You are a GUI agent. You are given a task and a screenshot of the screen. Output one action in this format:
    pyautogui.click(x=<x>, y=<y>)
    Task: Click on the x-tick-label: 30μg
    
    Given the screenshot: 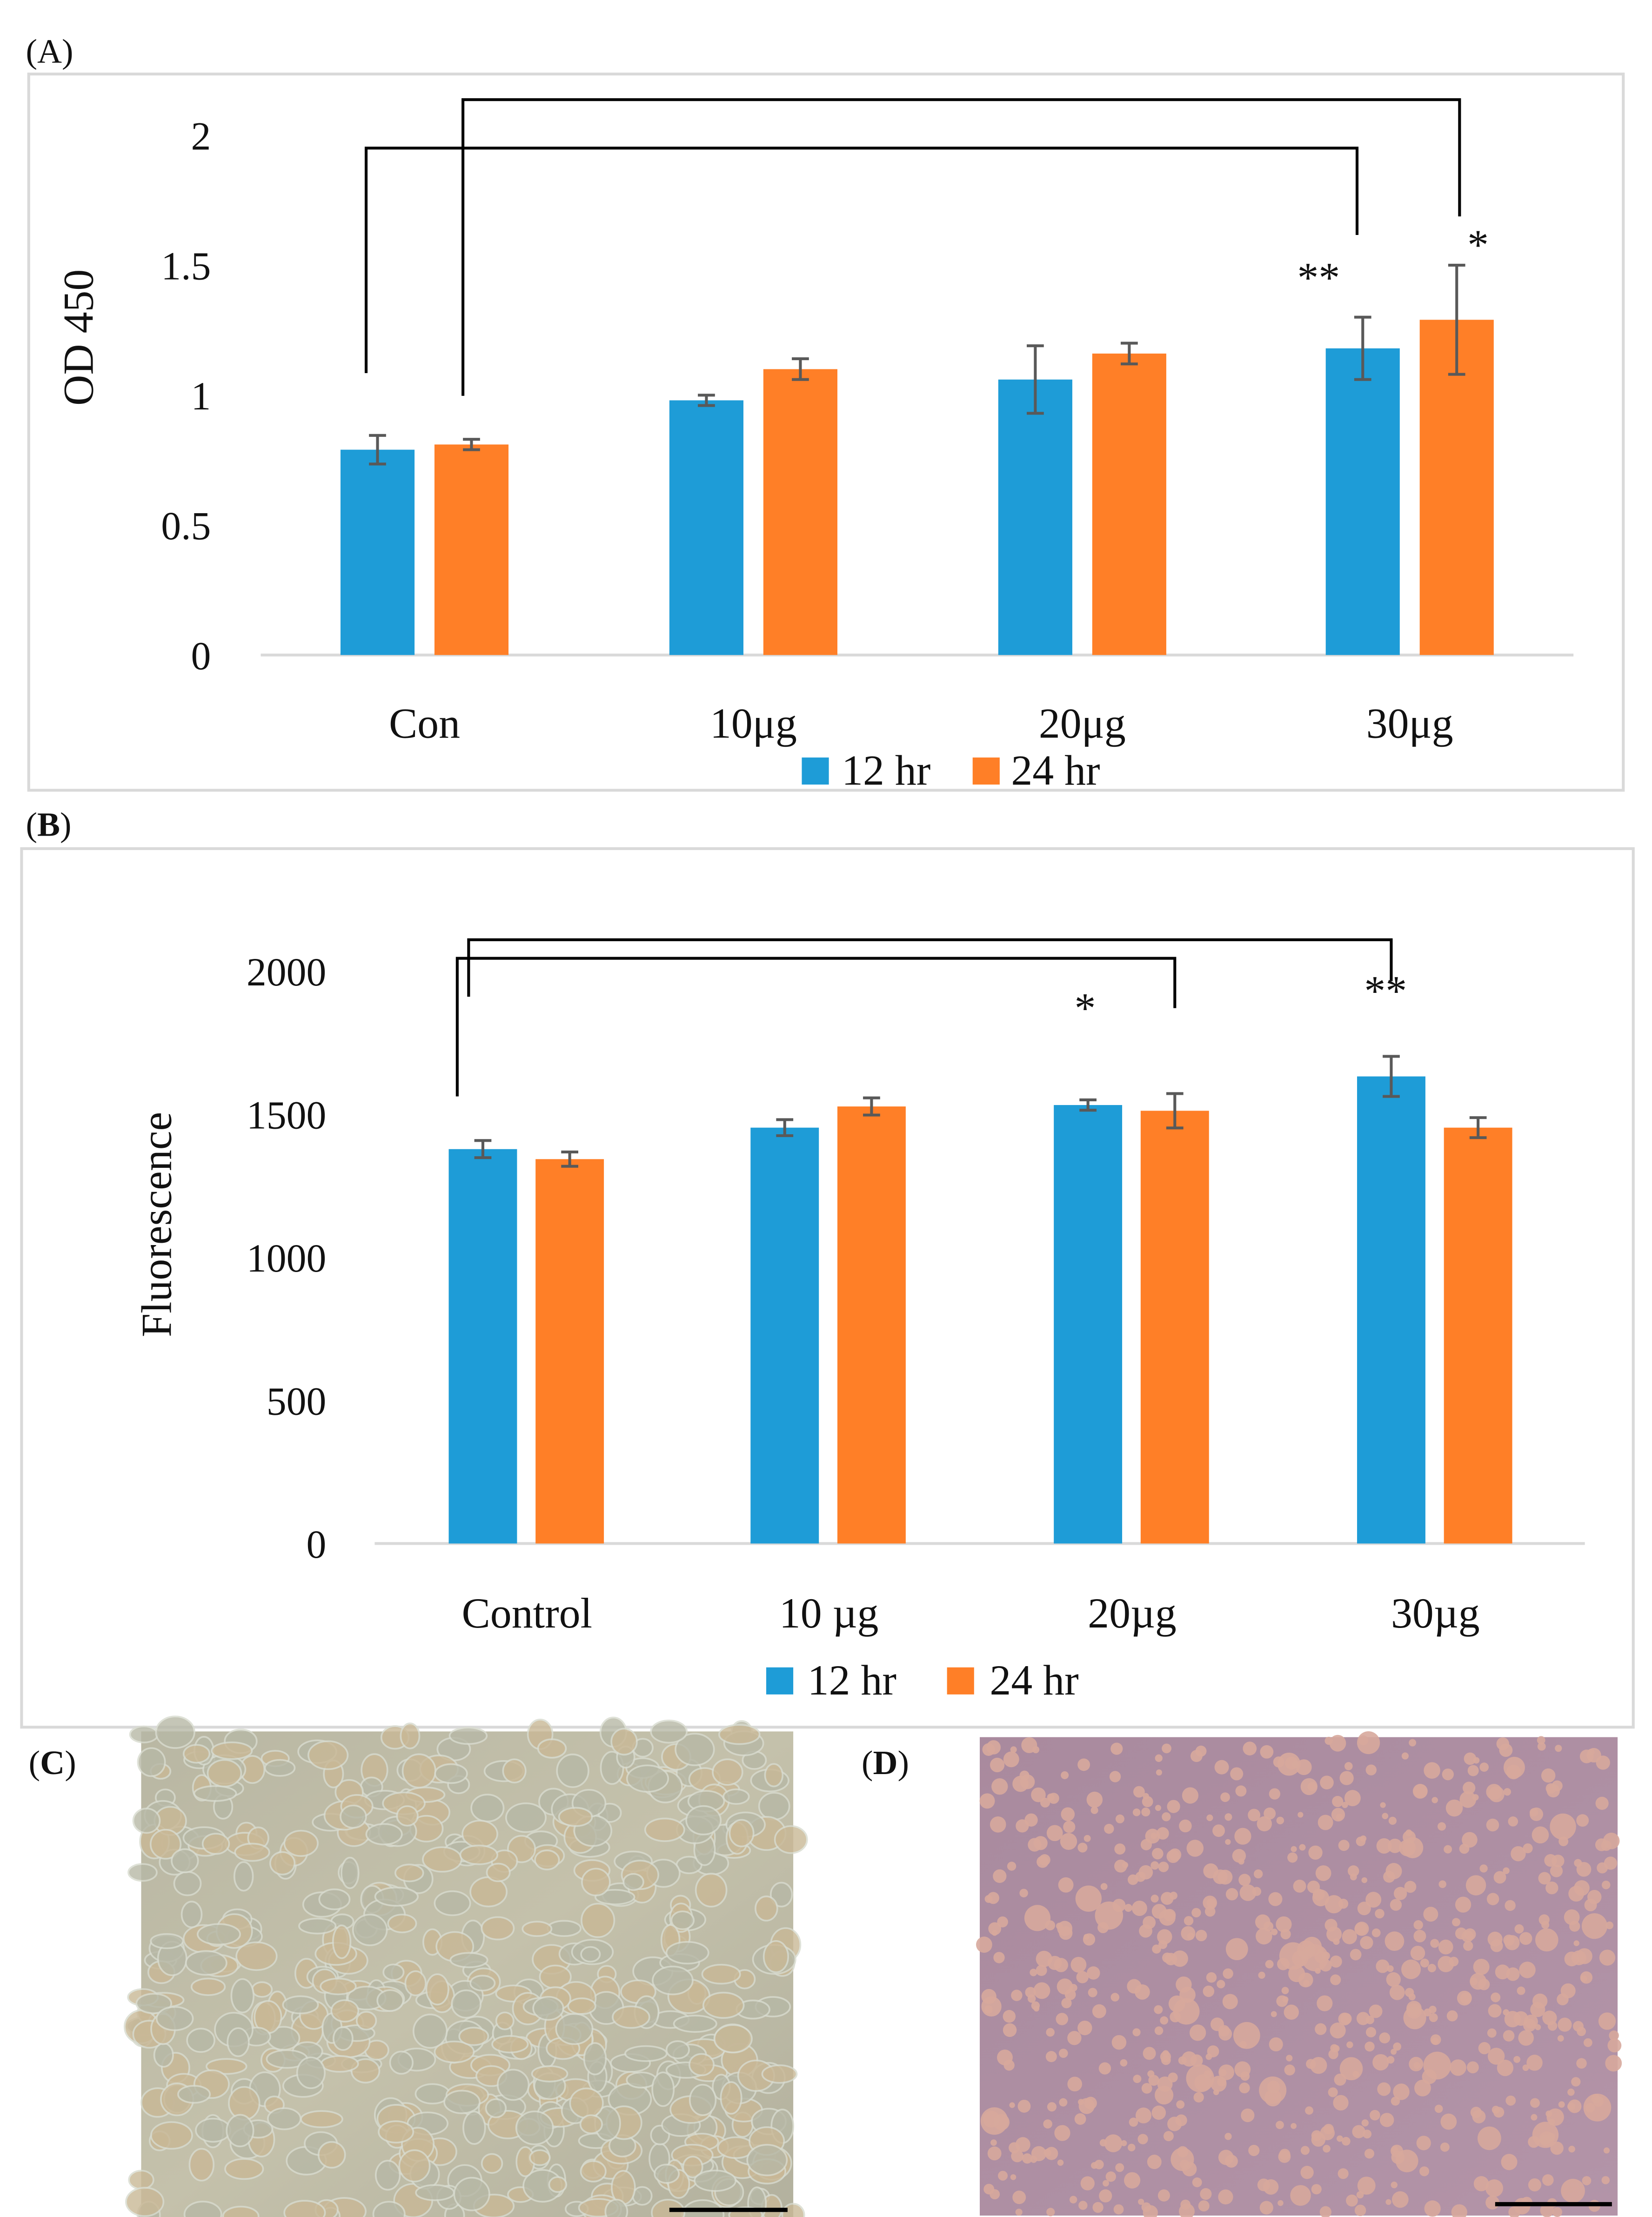 What is the action you would take?
    pyautogui.click(x=1409, y=723)
    